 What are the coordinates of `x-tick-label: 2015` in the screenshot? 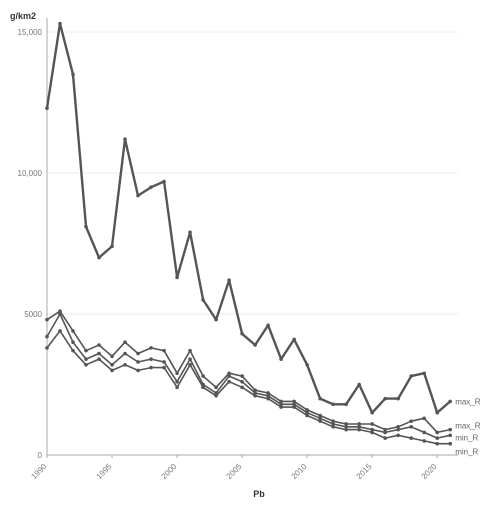 It's located at (364, 471).